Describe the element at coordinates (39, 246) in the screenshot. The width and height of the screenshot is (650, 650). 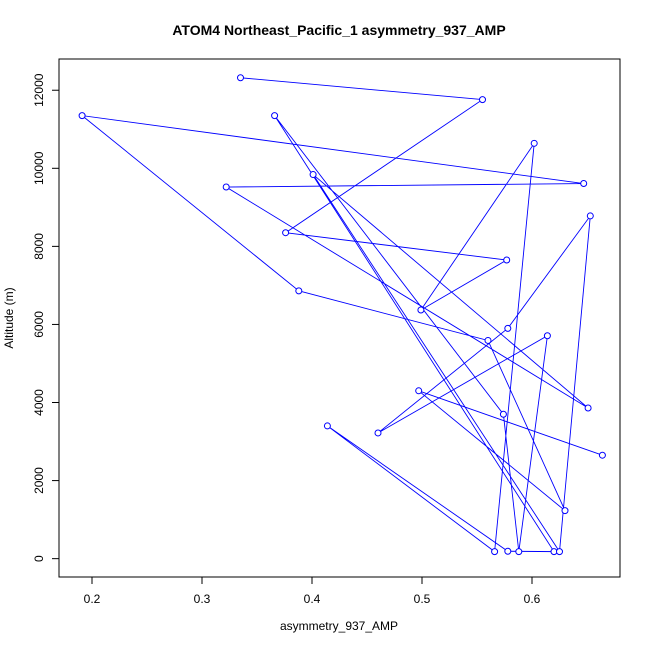
I see `y-tick-label: 8000` at that location.